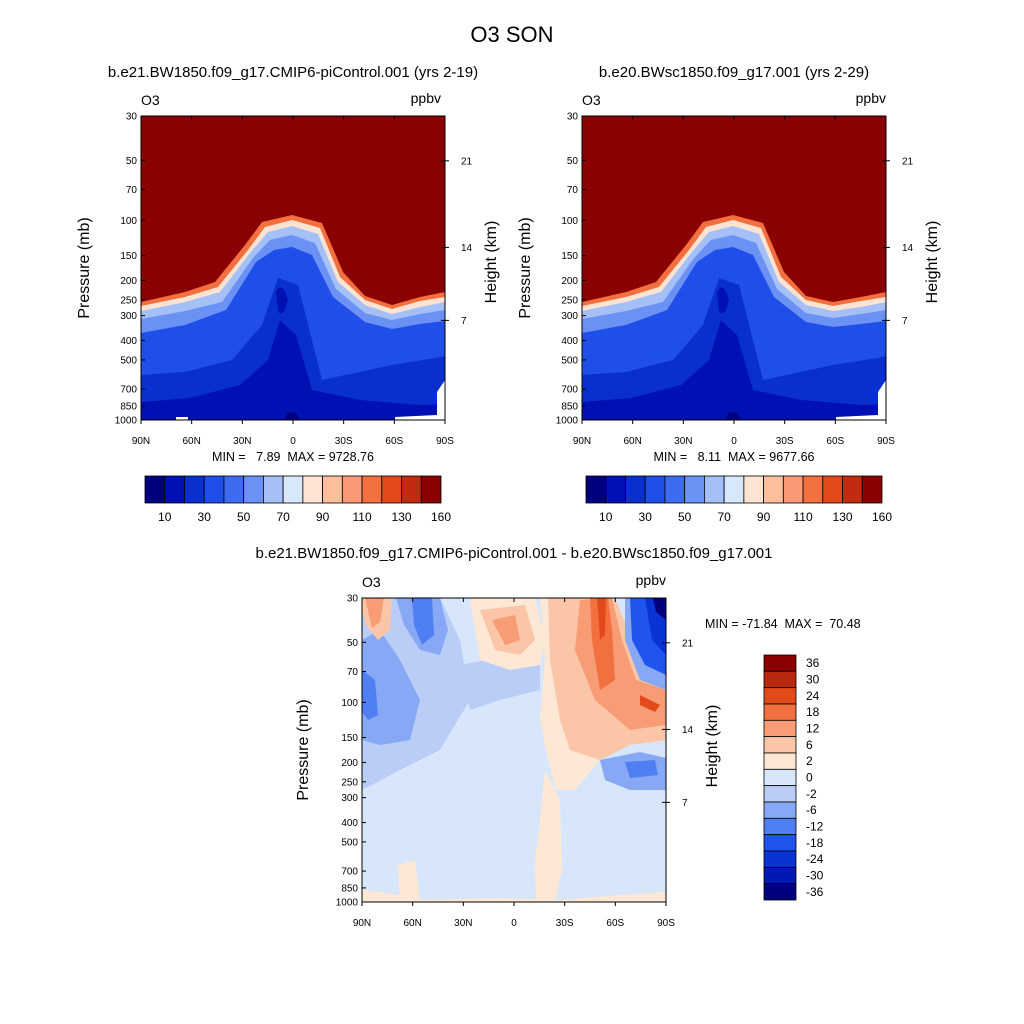  Describe the element at coordinates (244, 517) in the screenshot. I see `colorbar-label: 50` at that location.